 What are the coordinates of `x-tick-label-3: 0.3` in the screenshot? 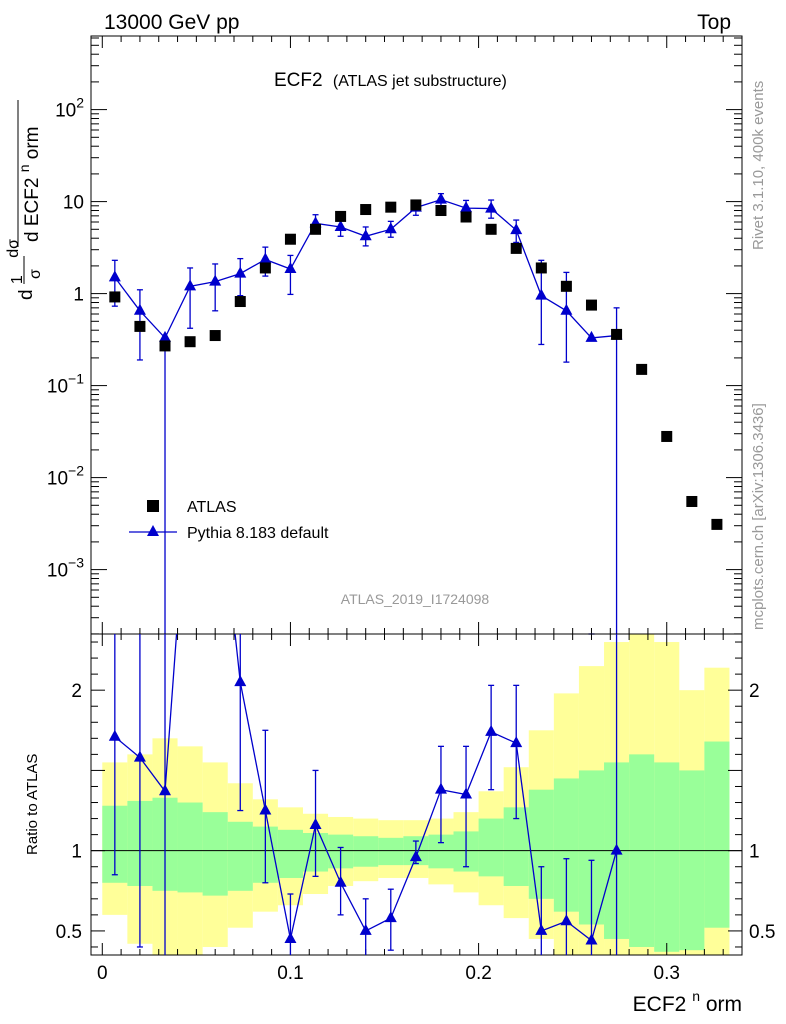 It's located at (667, 973).